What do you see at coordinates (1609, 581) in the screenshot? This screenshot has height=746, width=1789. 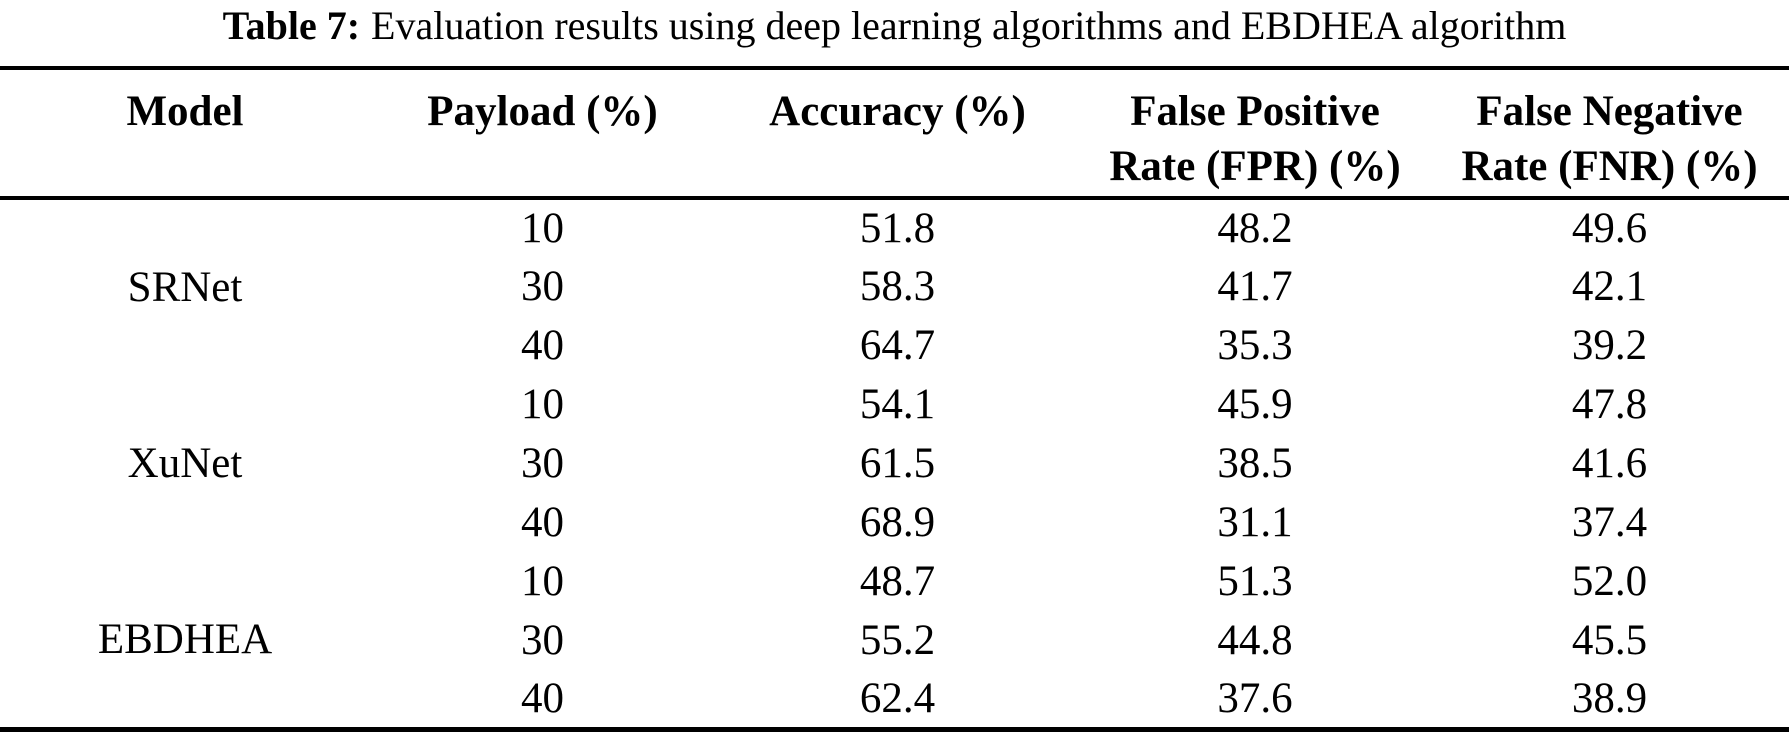 I see `fnr-cell: 52.0` at bounding box center [1609, 581].